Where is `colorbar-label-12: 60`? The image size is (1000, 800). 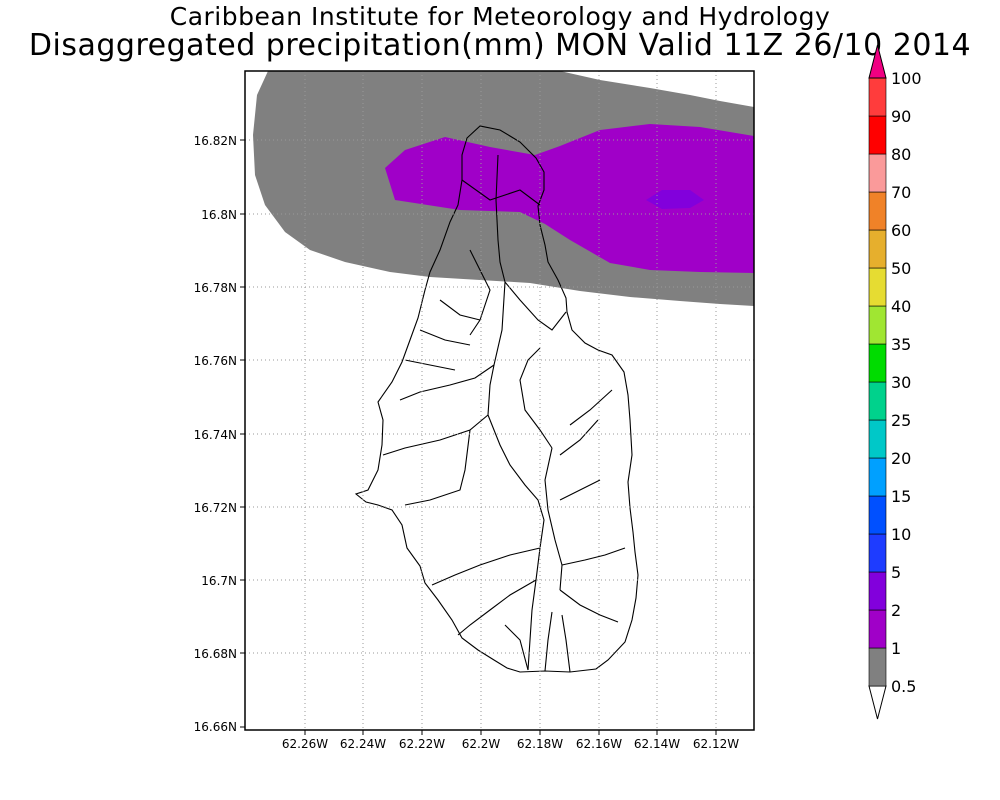 colorbar-label-12: 60 is located at coordinates (901, 230).